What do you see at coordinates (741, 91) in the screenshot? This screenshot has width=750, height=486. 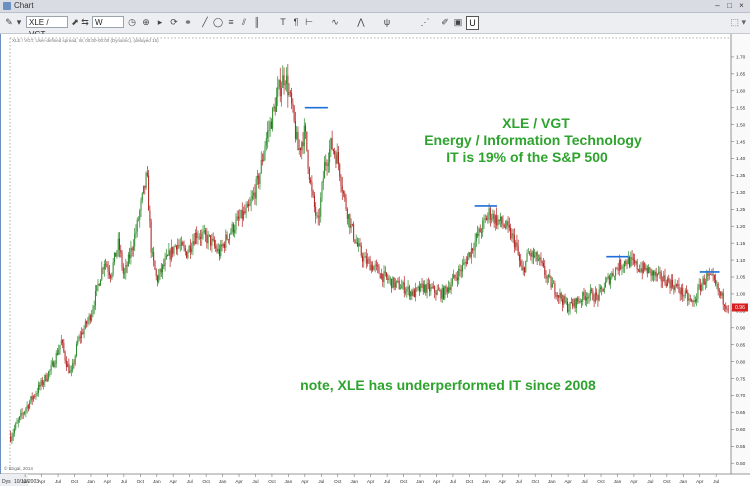 I see `y-tick-label: 1.60` at bounding box center [741, 91].